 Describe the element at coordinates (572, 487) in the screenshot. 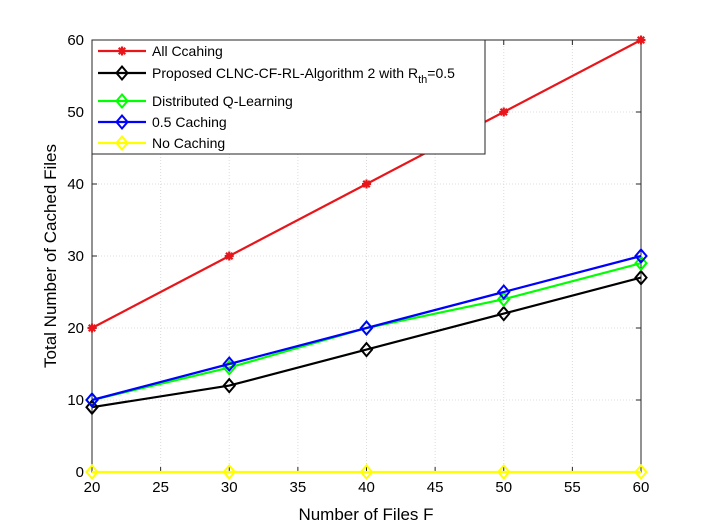

I see `x-tick-label: 55` at that location.